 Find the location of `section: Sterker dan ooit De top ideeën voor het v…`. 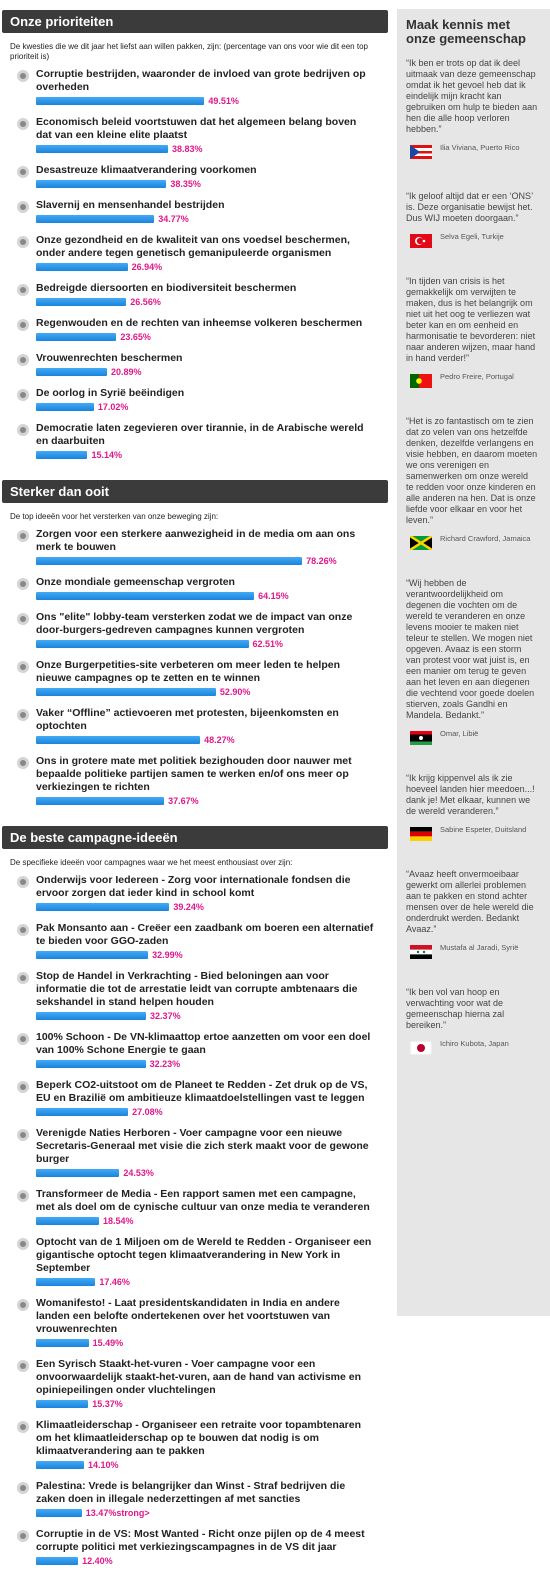

section: Sterker dan ooit De top ideeën voor het v… is located at coordinates (195, 643).